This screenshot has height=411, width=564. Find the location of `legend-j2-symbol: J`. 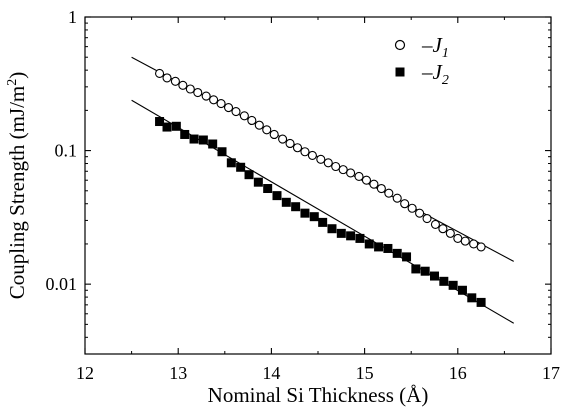

legend-j2-symbol: J is located at coordinates (438, 72).